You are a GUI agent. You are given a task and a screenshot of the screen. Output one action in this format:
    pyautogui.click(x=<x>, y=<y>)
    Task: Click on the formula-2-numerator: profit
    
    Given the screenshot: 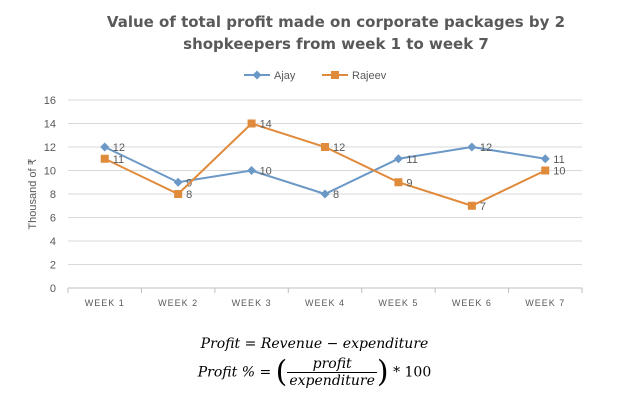 What is the action you would take?
    pyautogui.click(x=332, y=364)
    